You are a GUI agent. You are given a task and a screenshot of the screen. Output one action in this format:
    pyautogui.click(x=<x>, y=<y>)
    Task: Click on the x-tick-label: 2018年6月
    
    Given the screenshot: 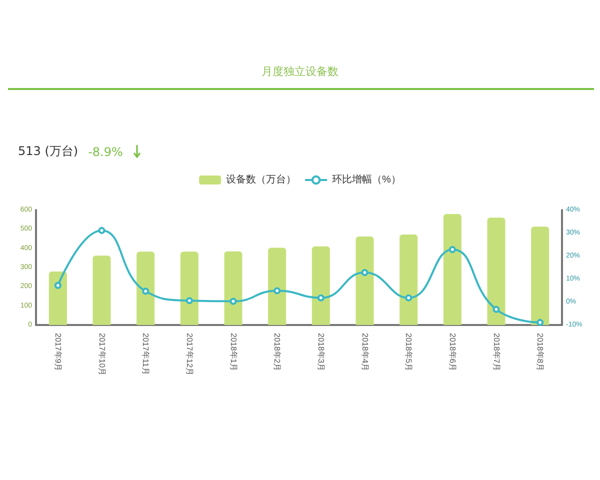 What is the action you would take?
    pyautogui.click(x=452, y=352)
    